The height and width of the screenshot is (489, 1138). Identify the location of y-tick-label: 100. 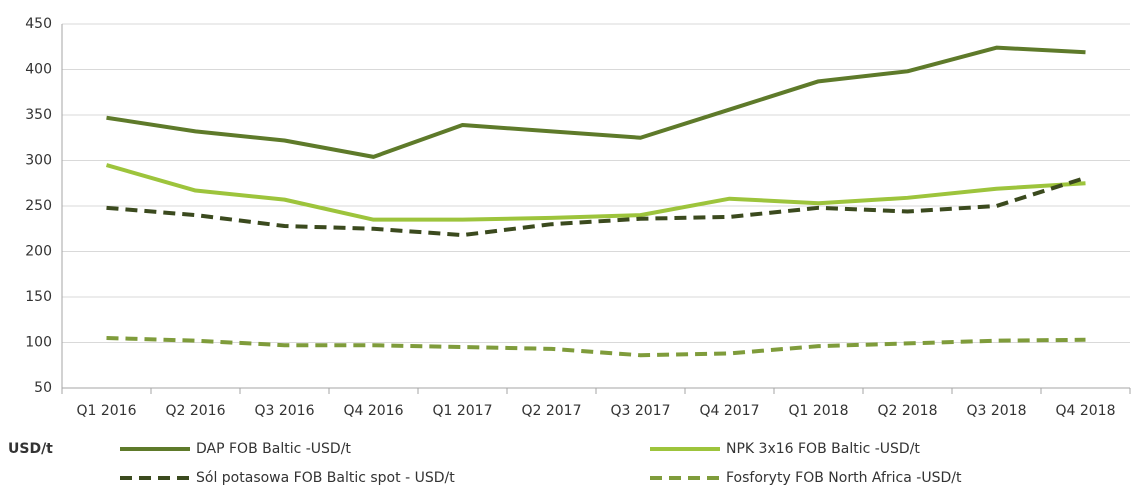
(38, 343).